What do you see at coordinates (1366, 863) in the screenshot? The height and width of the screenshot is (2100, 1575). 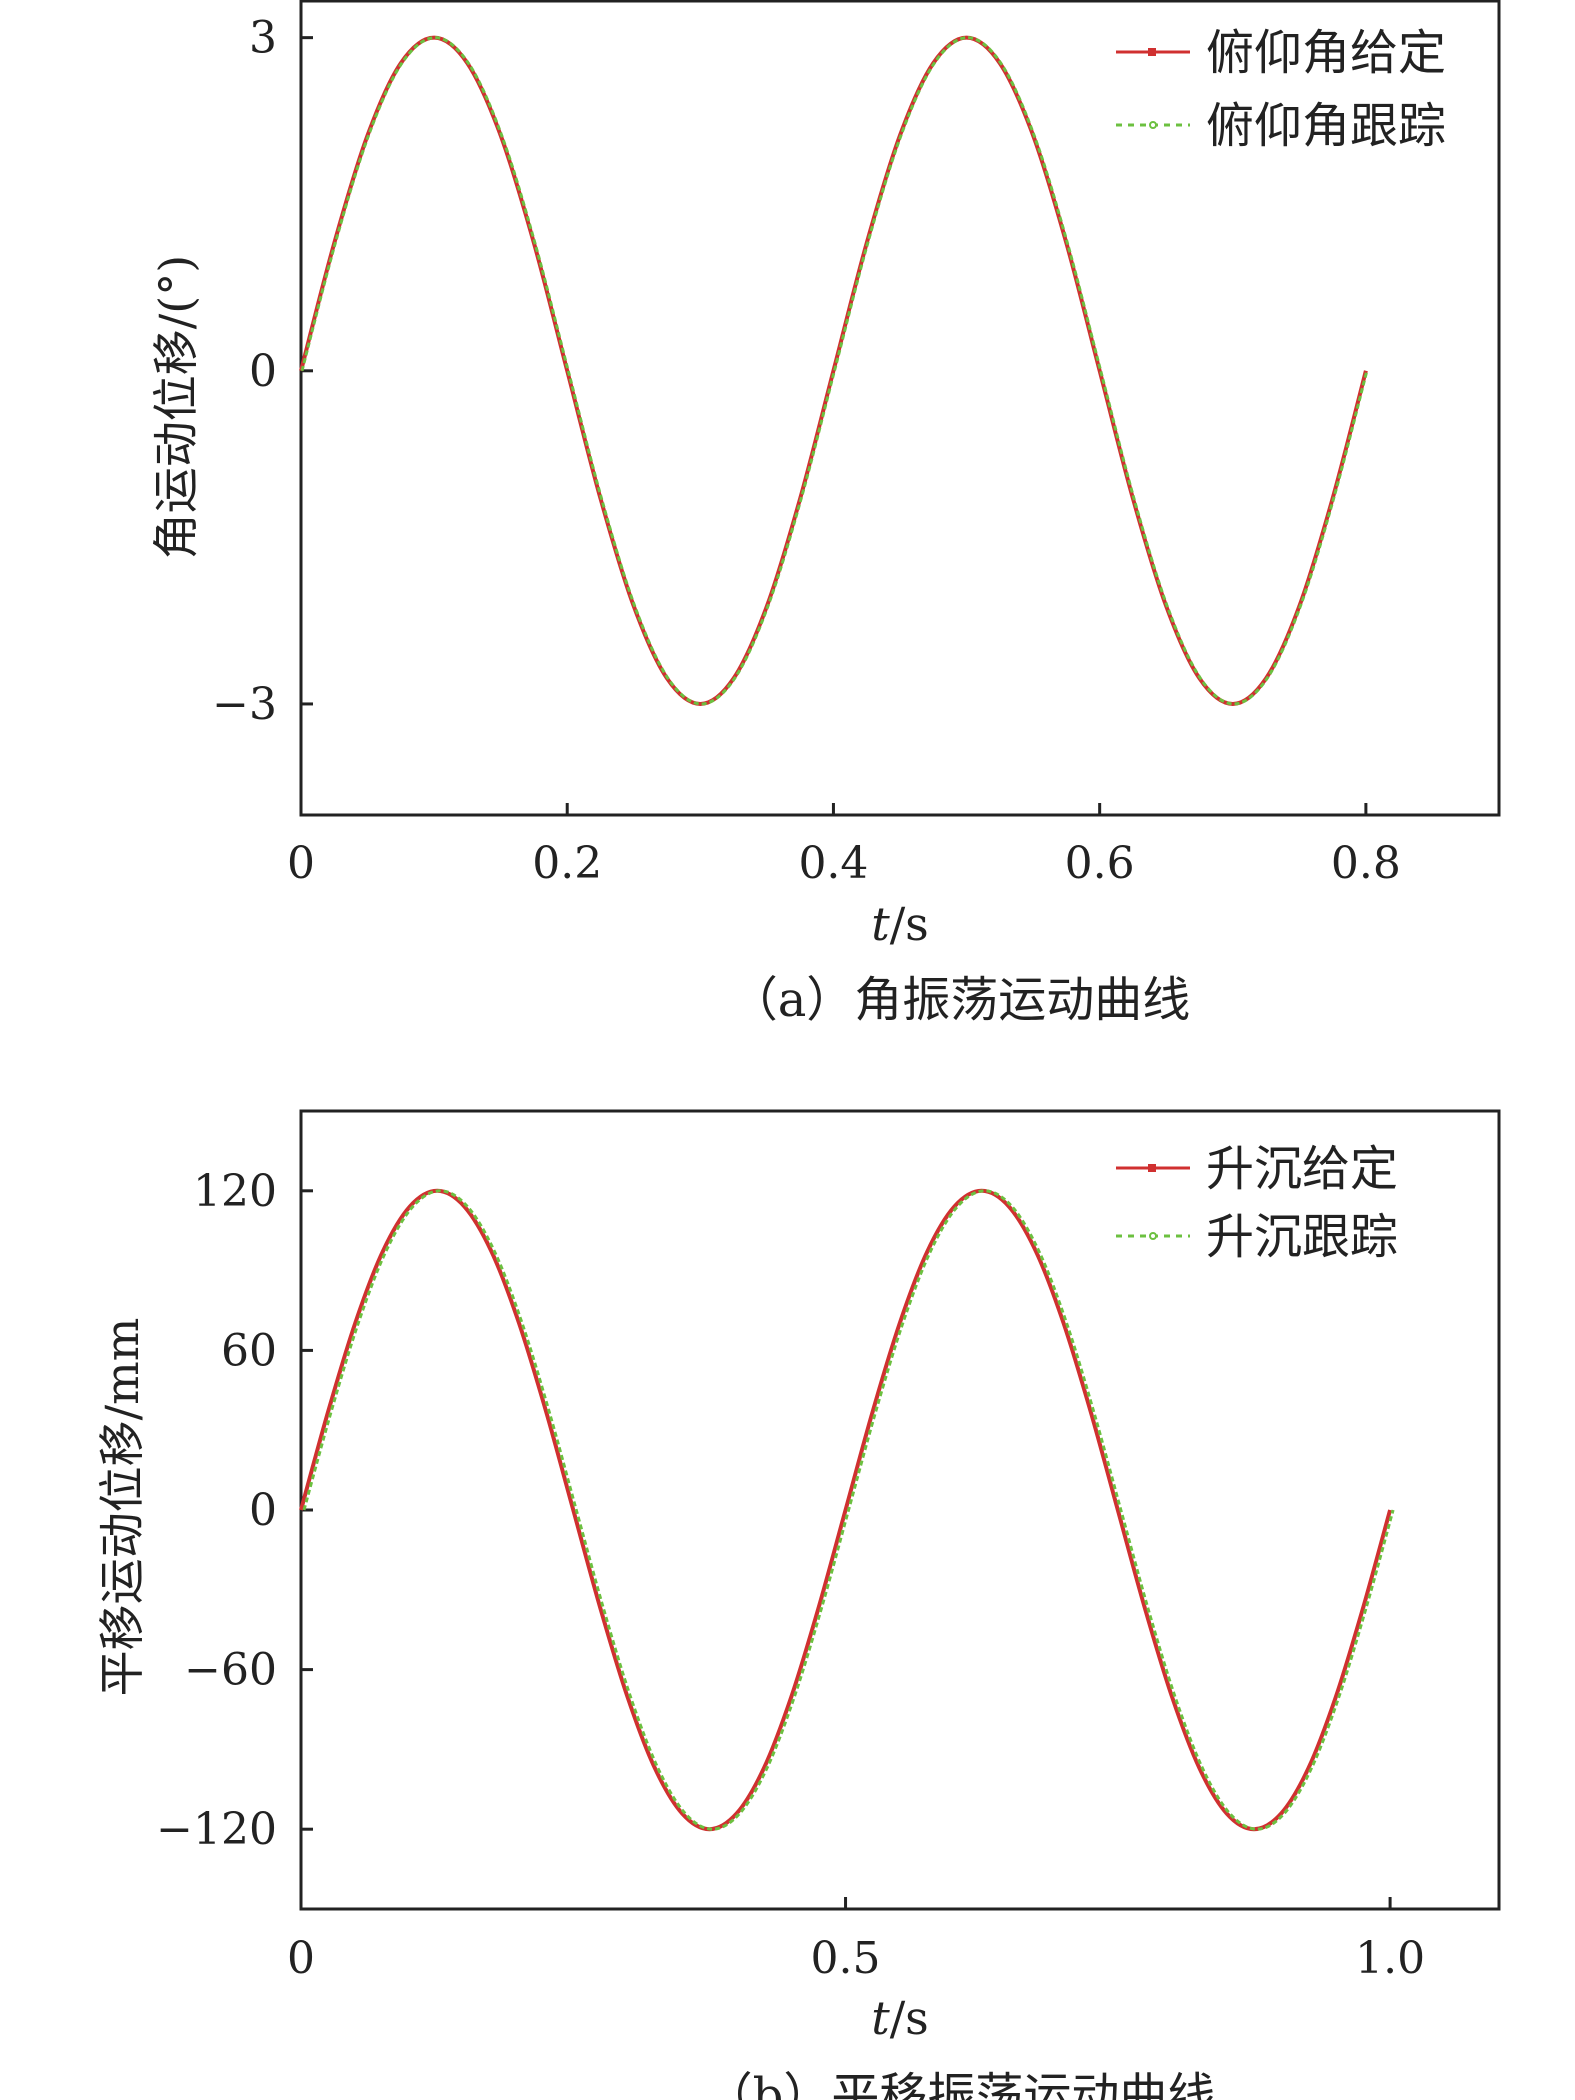 I see `x-tick-label: 0.8` at bounding box center [1366, 863].